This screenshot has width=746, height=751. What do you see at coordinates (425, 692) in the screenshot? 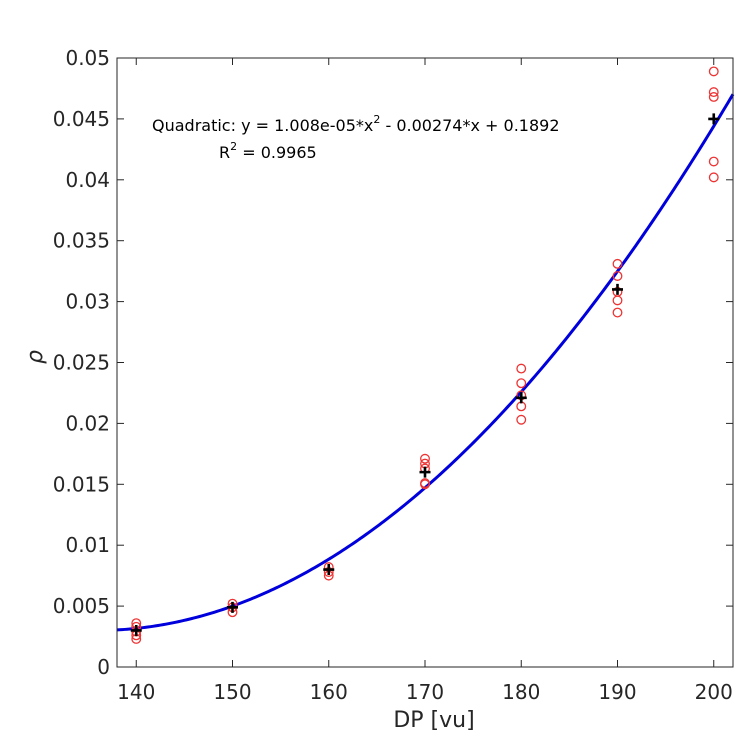
I see `x-tick-label: 170` at bounding box center [425, 692].